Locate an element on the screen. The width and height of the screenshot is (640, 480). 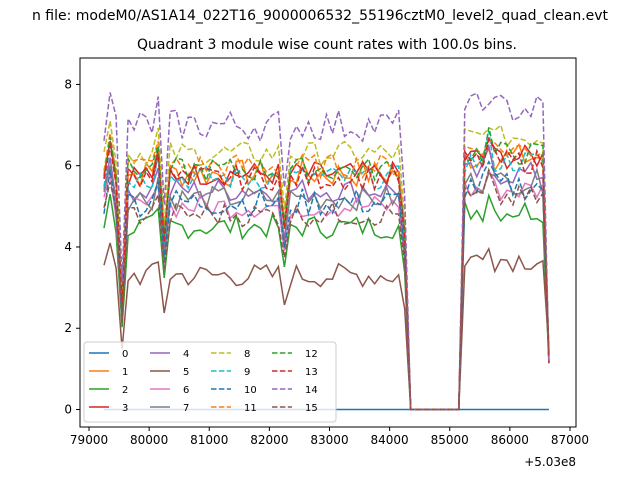
x-tick-label: 86000 is located at coordinates (510, 440).